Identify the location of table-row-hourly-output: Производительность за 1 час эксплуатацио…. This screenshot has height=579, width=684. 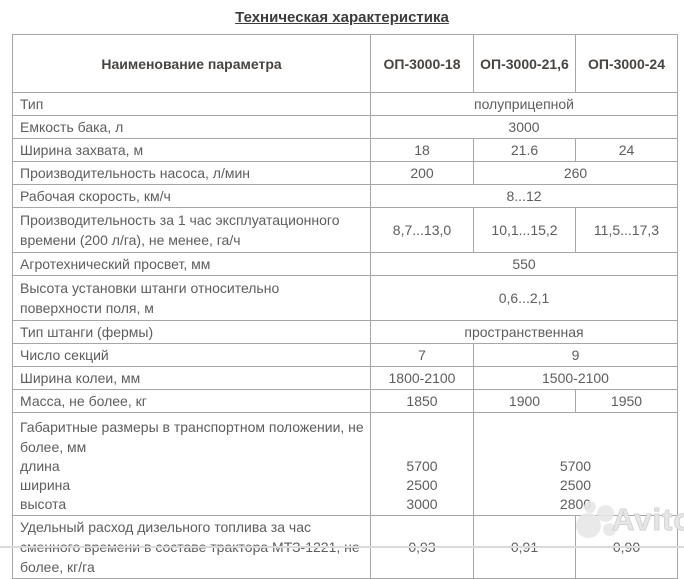
(345, 230).